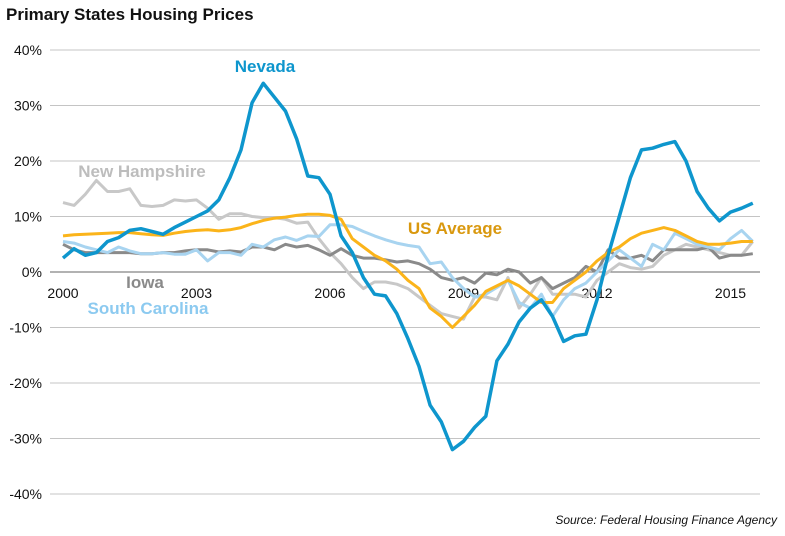 This screenshot has height=536, width=785. What do you see at coordinates (25, 383) in the screenshot?
I see `y-tick-label: -20%` at bounding box center [25, 383].